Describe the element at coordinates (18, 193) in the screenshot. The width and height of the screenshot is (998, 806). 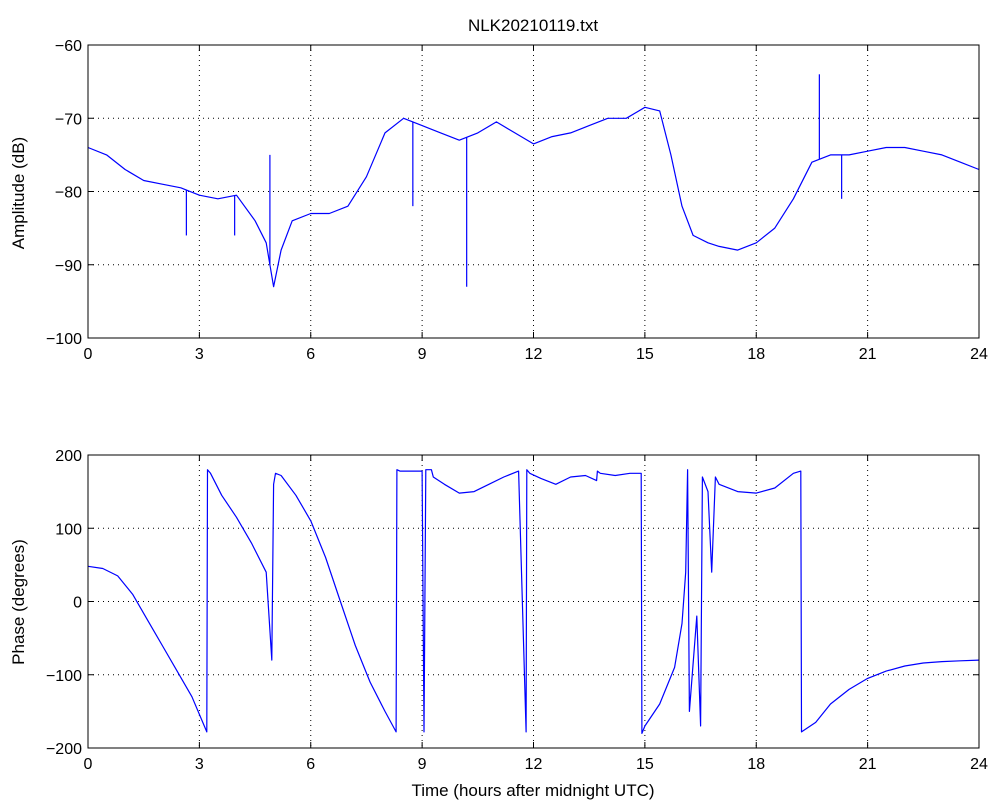
I see `amplitude-ylabel: Amplitude (dB)` at that location.